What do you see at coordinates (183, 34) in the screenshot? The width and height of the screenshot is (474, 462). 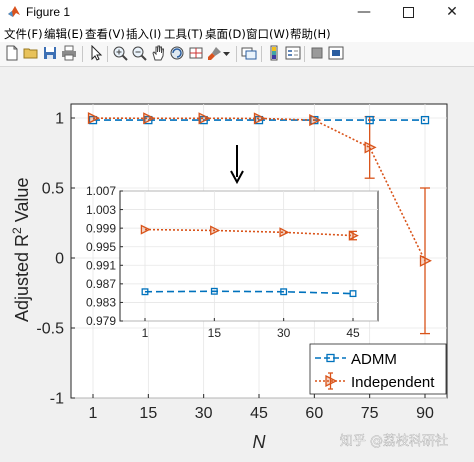 I see `menu-tools: 工具(T)` at bounding box center [183, 34].